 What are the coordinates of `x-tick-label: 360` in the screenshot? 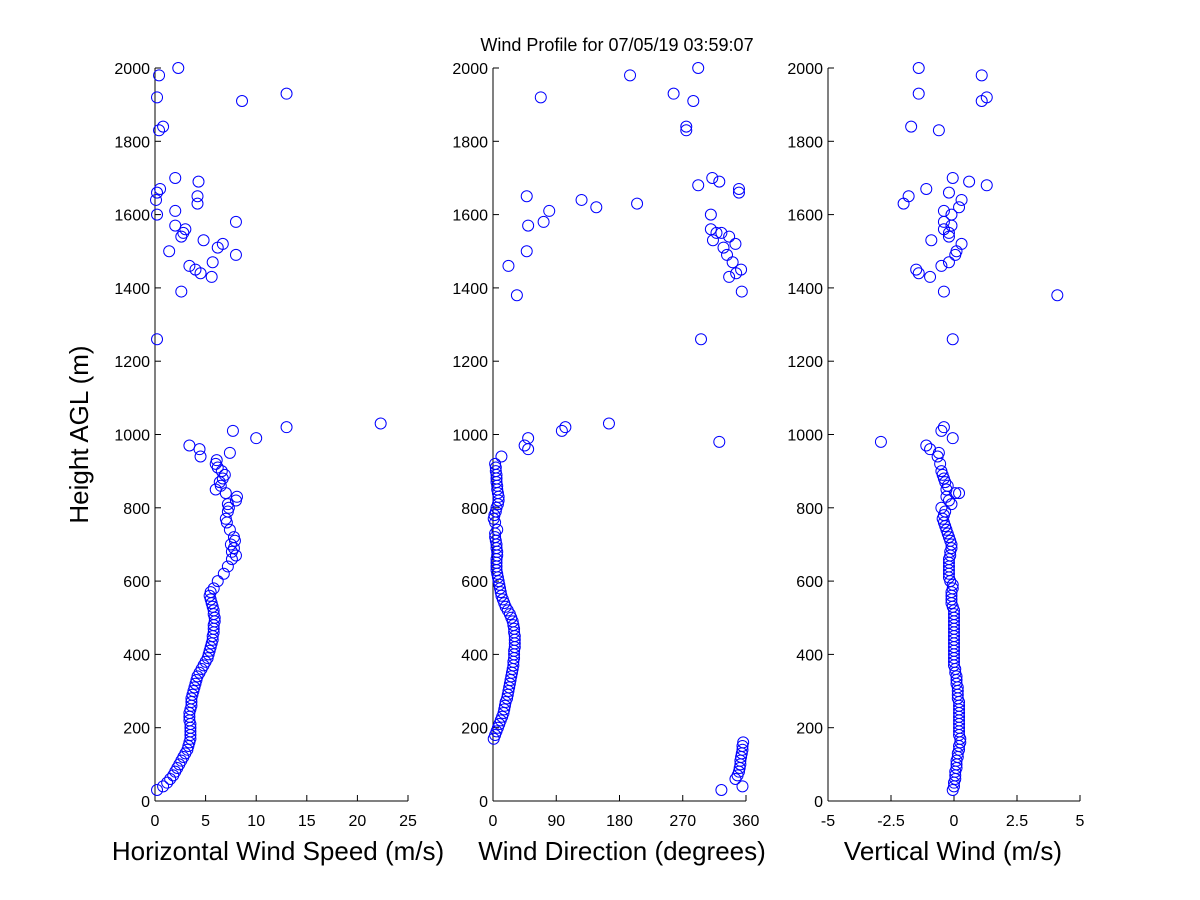 It's located at (746, 821).